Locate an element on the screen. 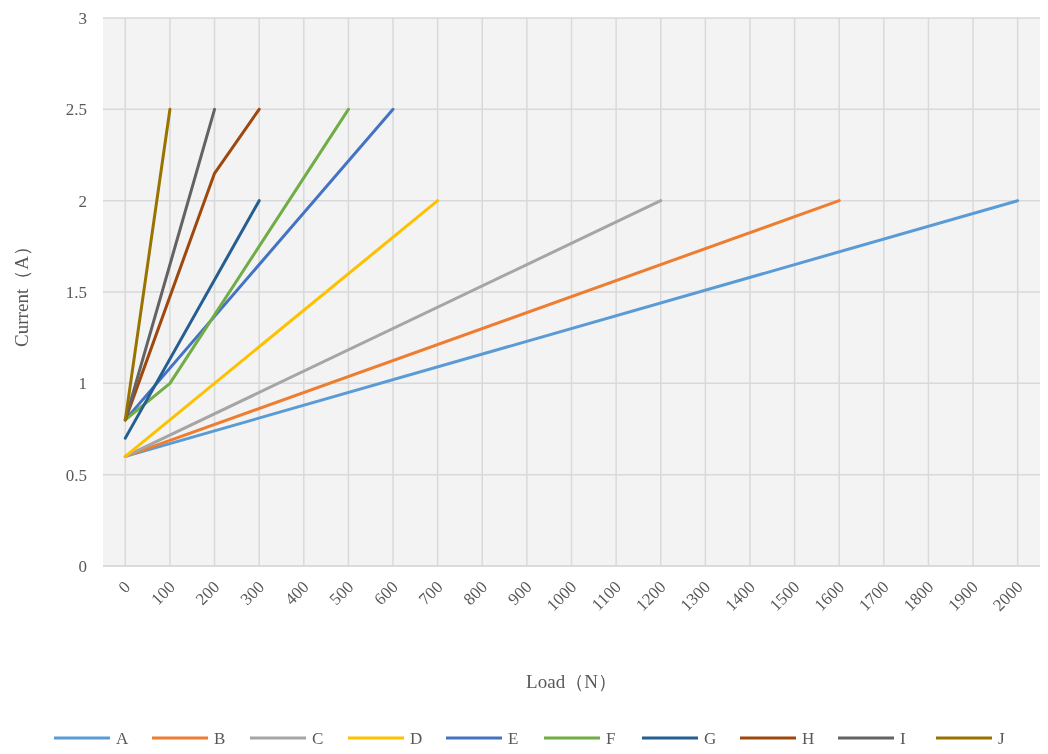 Image resolution: width=1048 pixels, height=754 pixels. y-tick-label: 2 is located at coordinates (82, 201).